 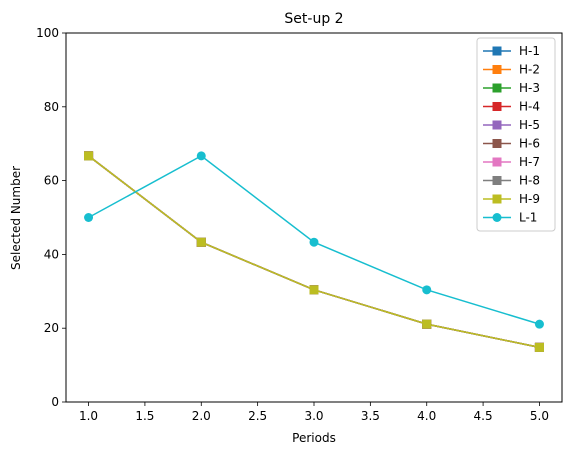 I want to click on x-axis-ticks: 1.0 1.5 2.0 2.5 3.0 3.5 4.0 4.5 5.0, so click(x=314, y=412).